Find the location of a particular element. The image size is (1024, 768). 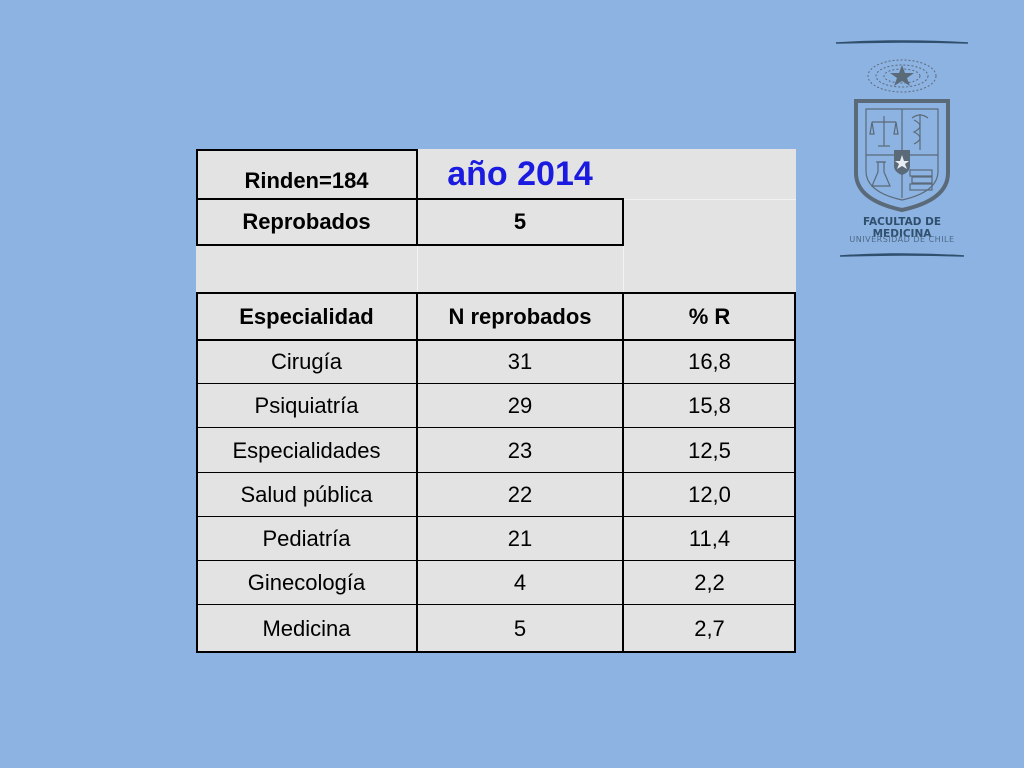

row-salud-publica-especialidad: Salud pública is located at coordinates (306, 494).